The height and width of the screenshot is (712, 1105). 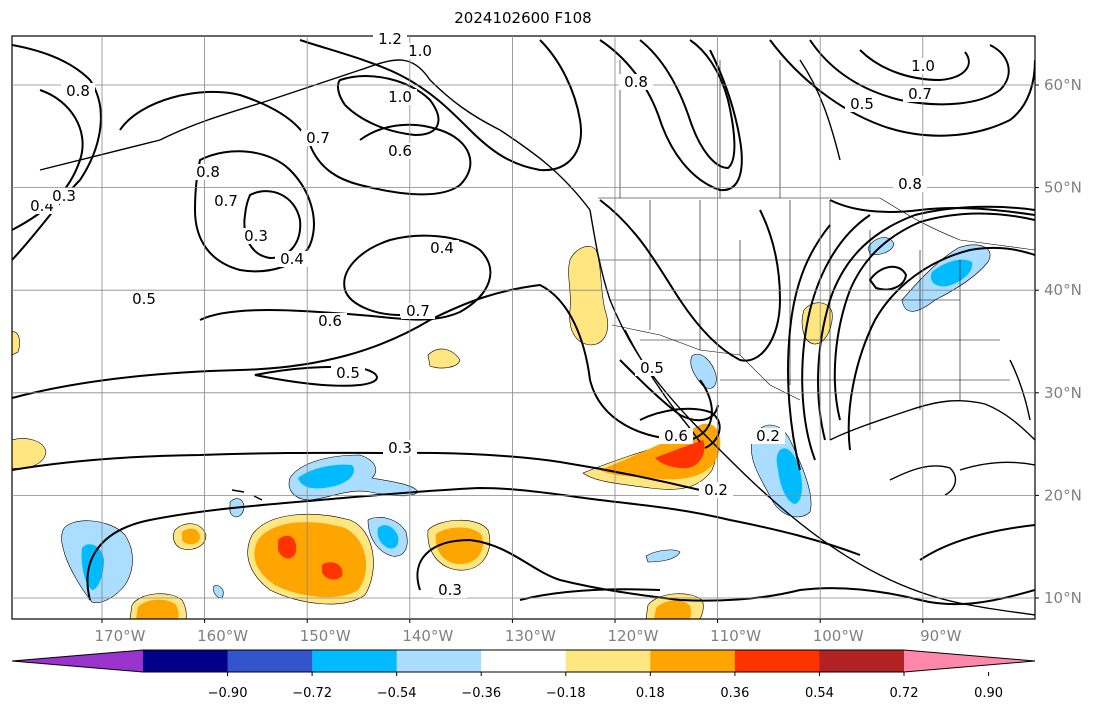 I want to click on coast-yucatan, so click(x=923, y=480).